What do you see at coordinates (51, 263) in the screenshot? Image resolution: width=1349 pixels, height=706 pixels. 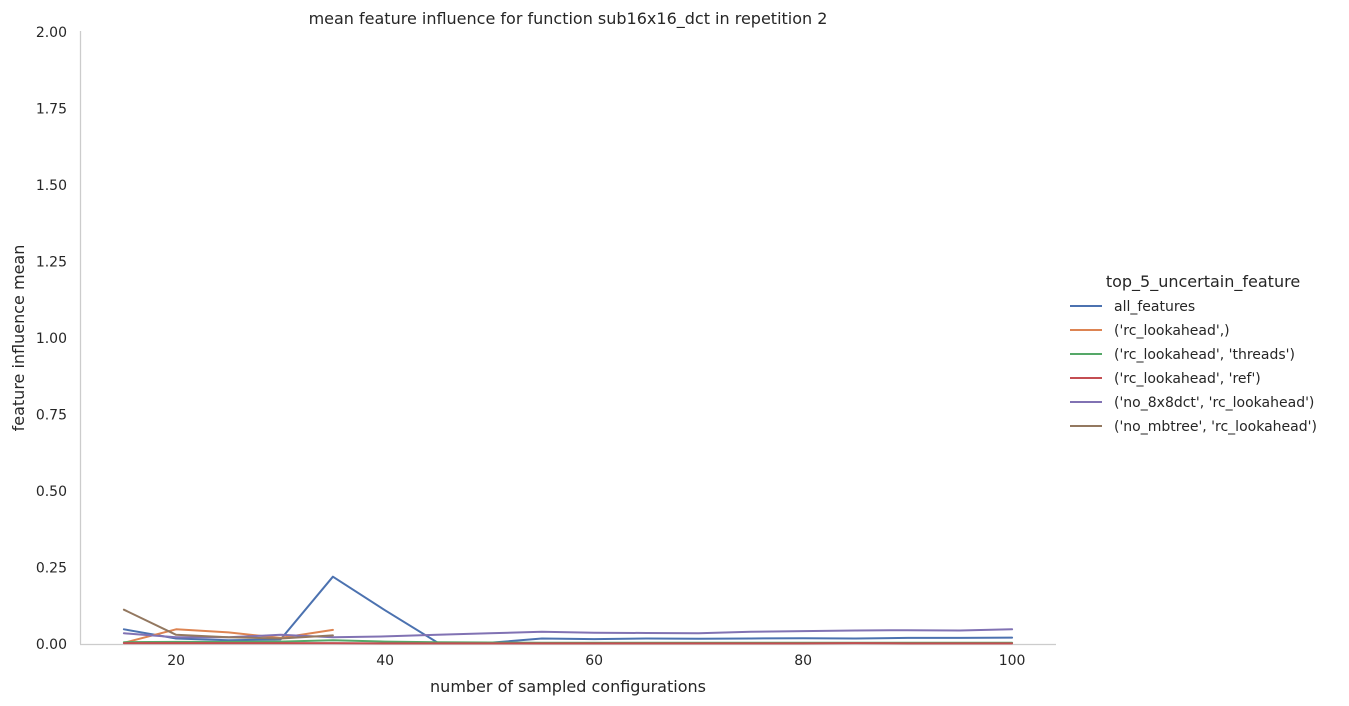 I see `y-tick-label: 1.25` at bounding box center [51, 263].